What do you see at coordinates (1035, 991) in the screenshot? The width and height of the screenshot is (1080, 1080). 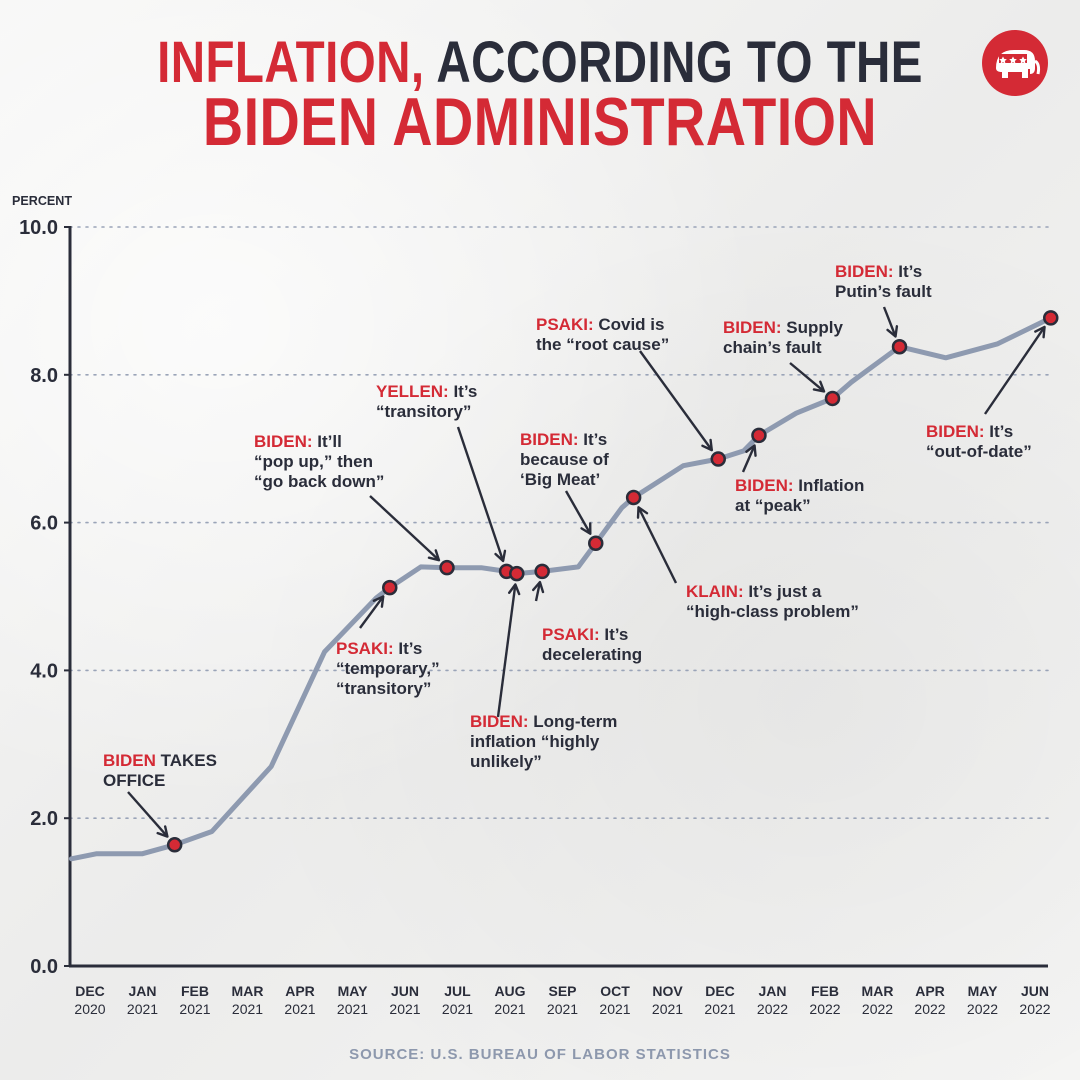 I see `x-tick-month: JUN` at bounding box center [1035, 991].